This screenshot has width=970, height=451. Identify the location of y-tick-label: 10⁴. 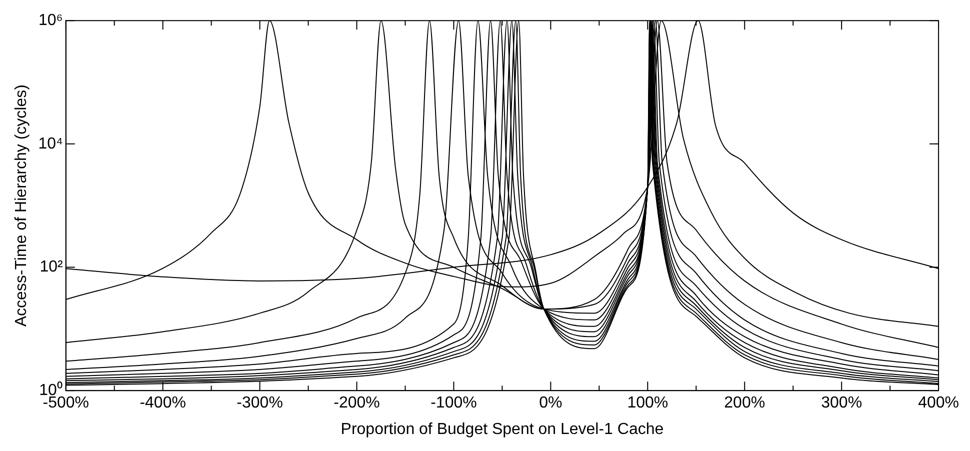
(50, 143).